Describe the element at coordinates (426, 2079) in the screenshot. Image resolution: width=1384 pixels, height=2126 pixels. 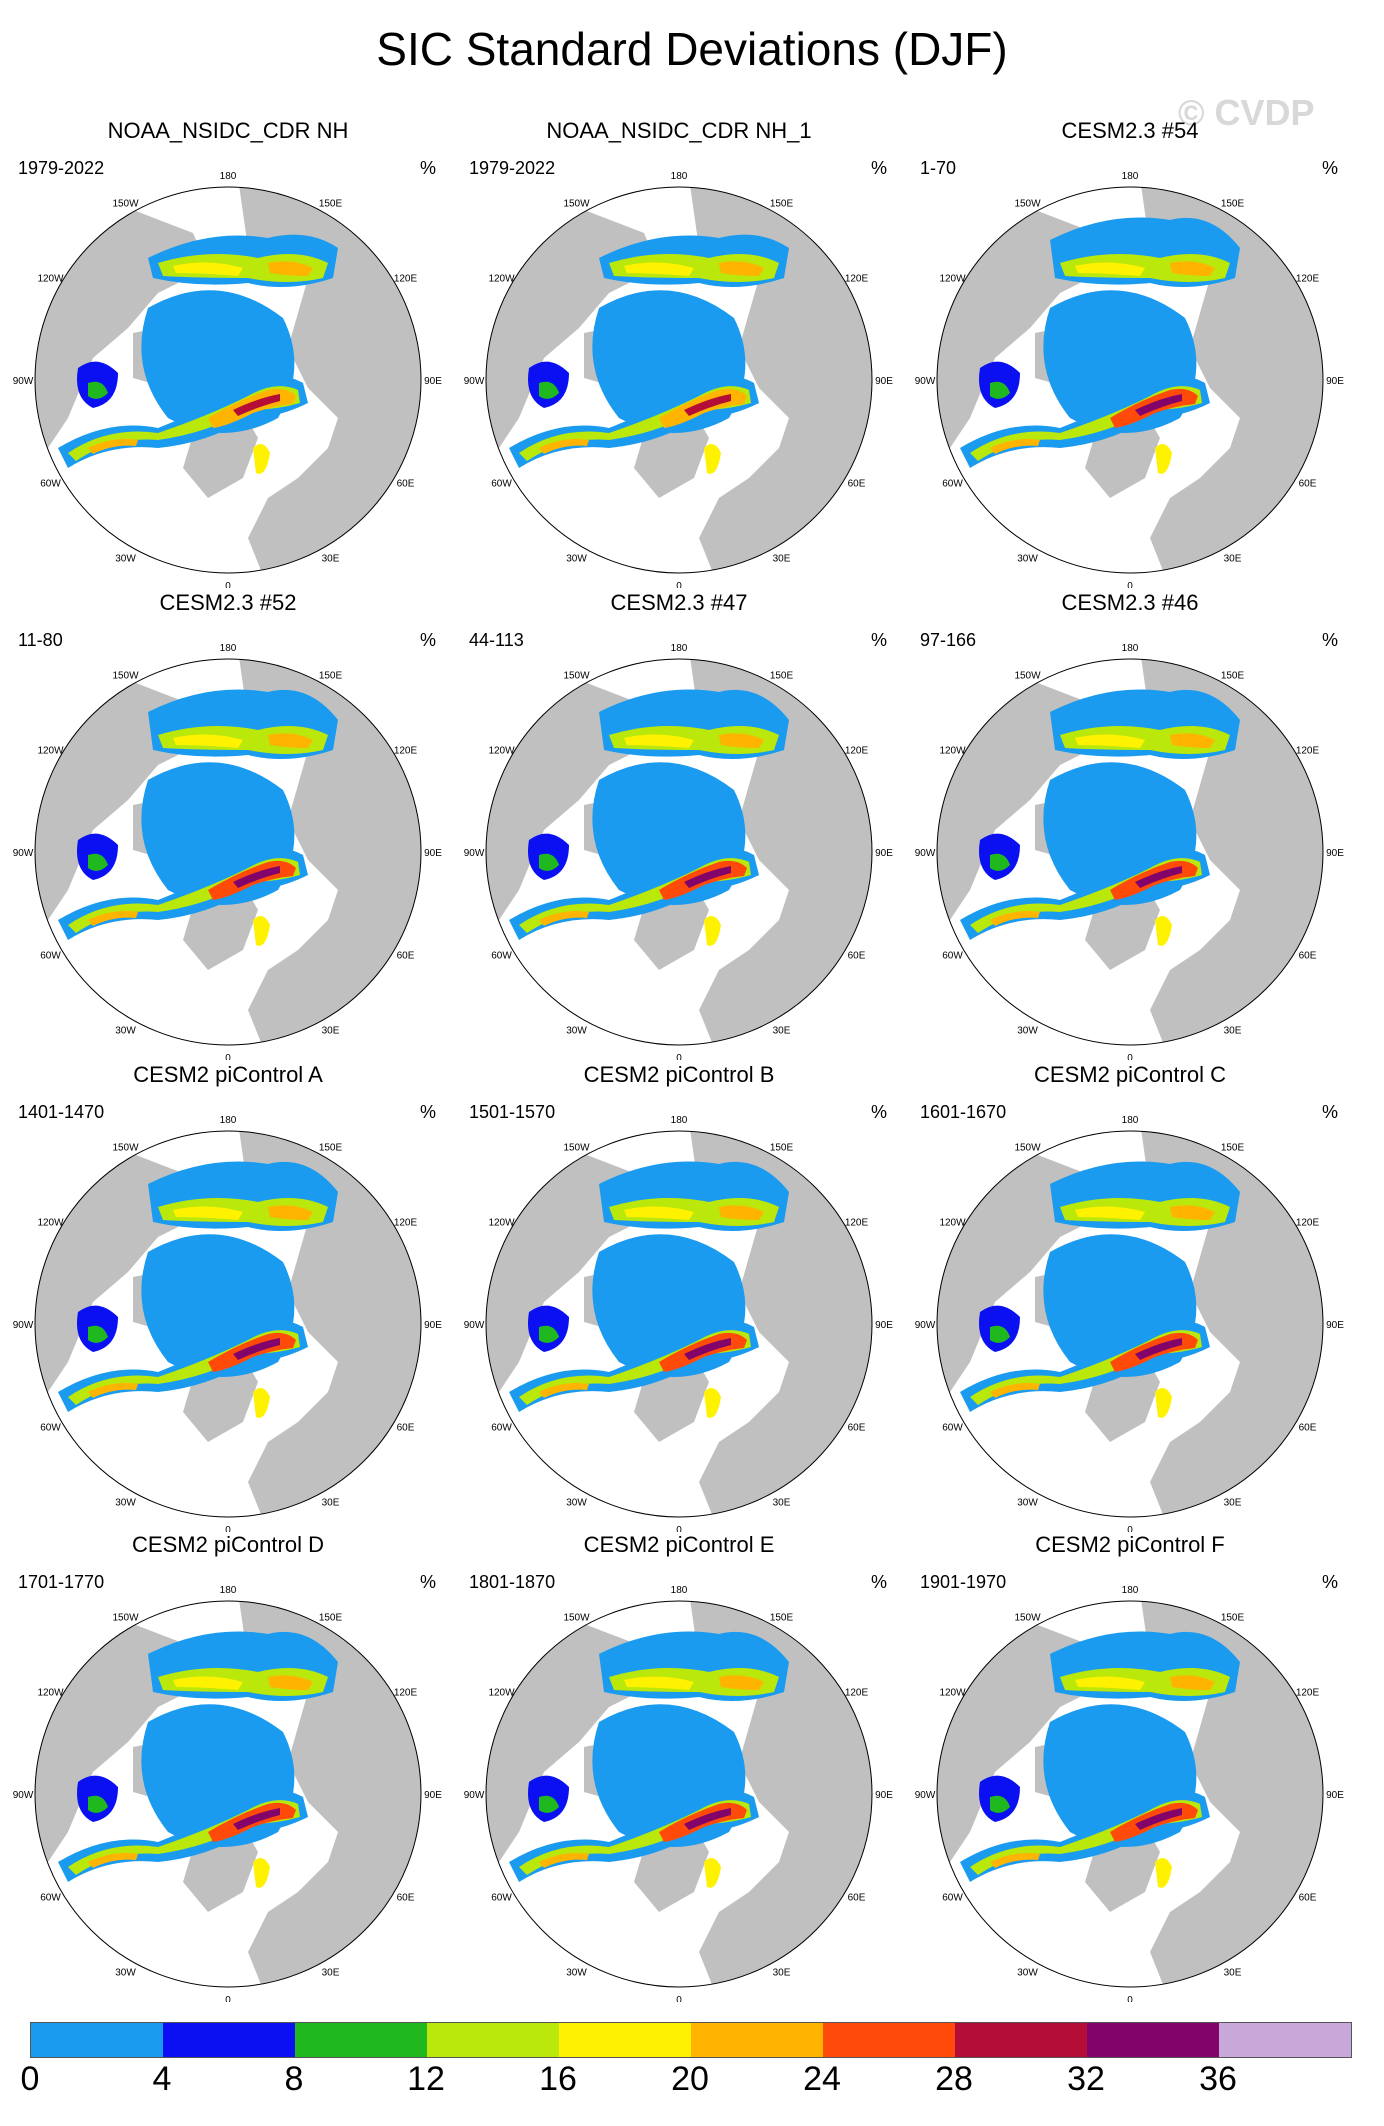
I see `colorbar-tick-label: 12` at that location.